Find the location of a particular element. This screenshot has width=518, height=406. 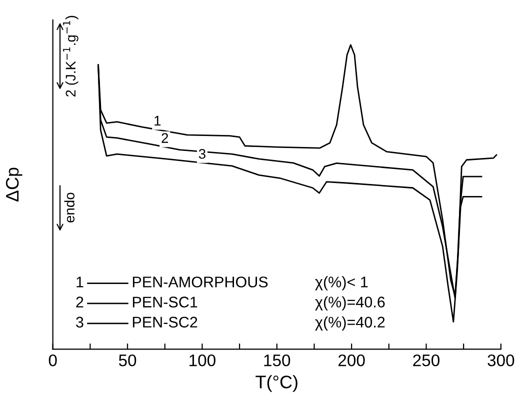

x-tick-label: 150 is located at coordinates (277, 360).